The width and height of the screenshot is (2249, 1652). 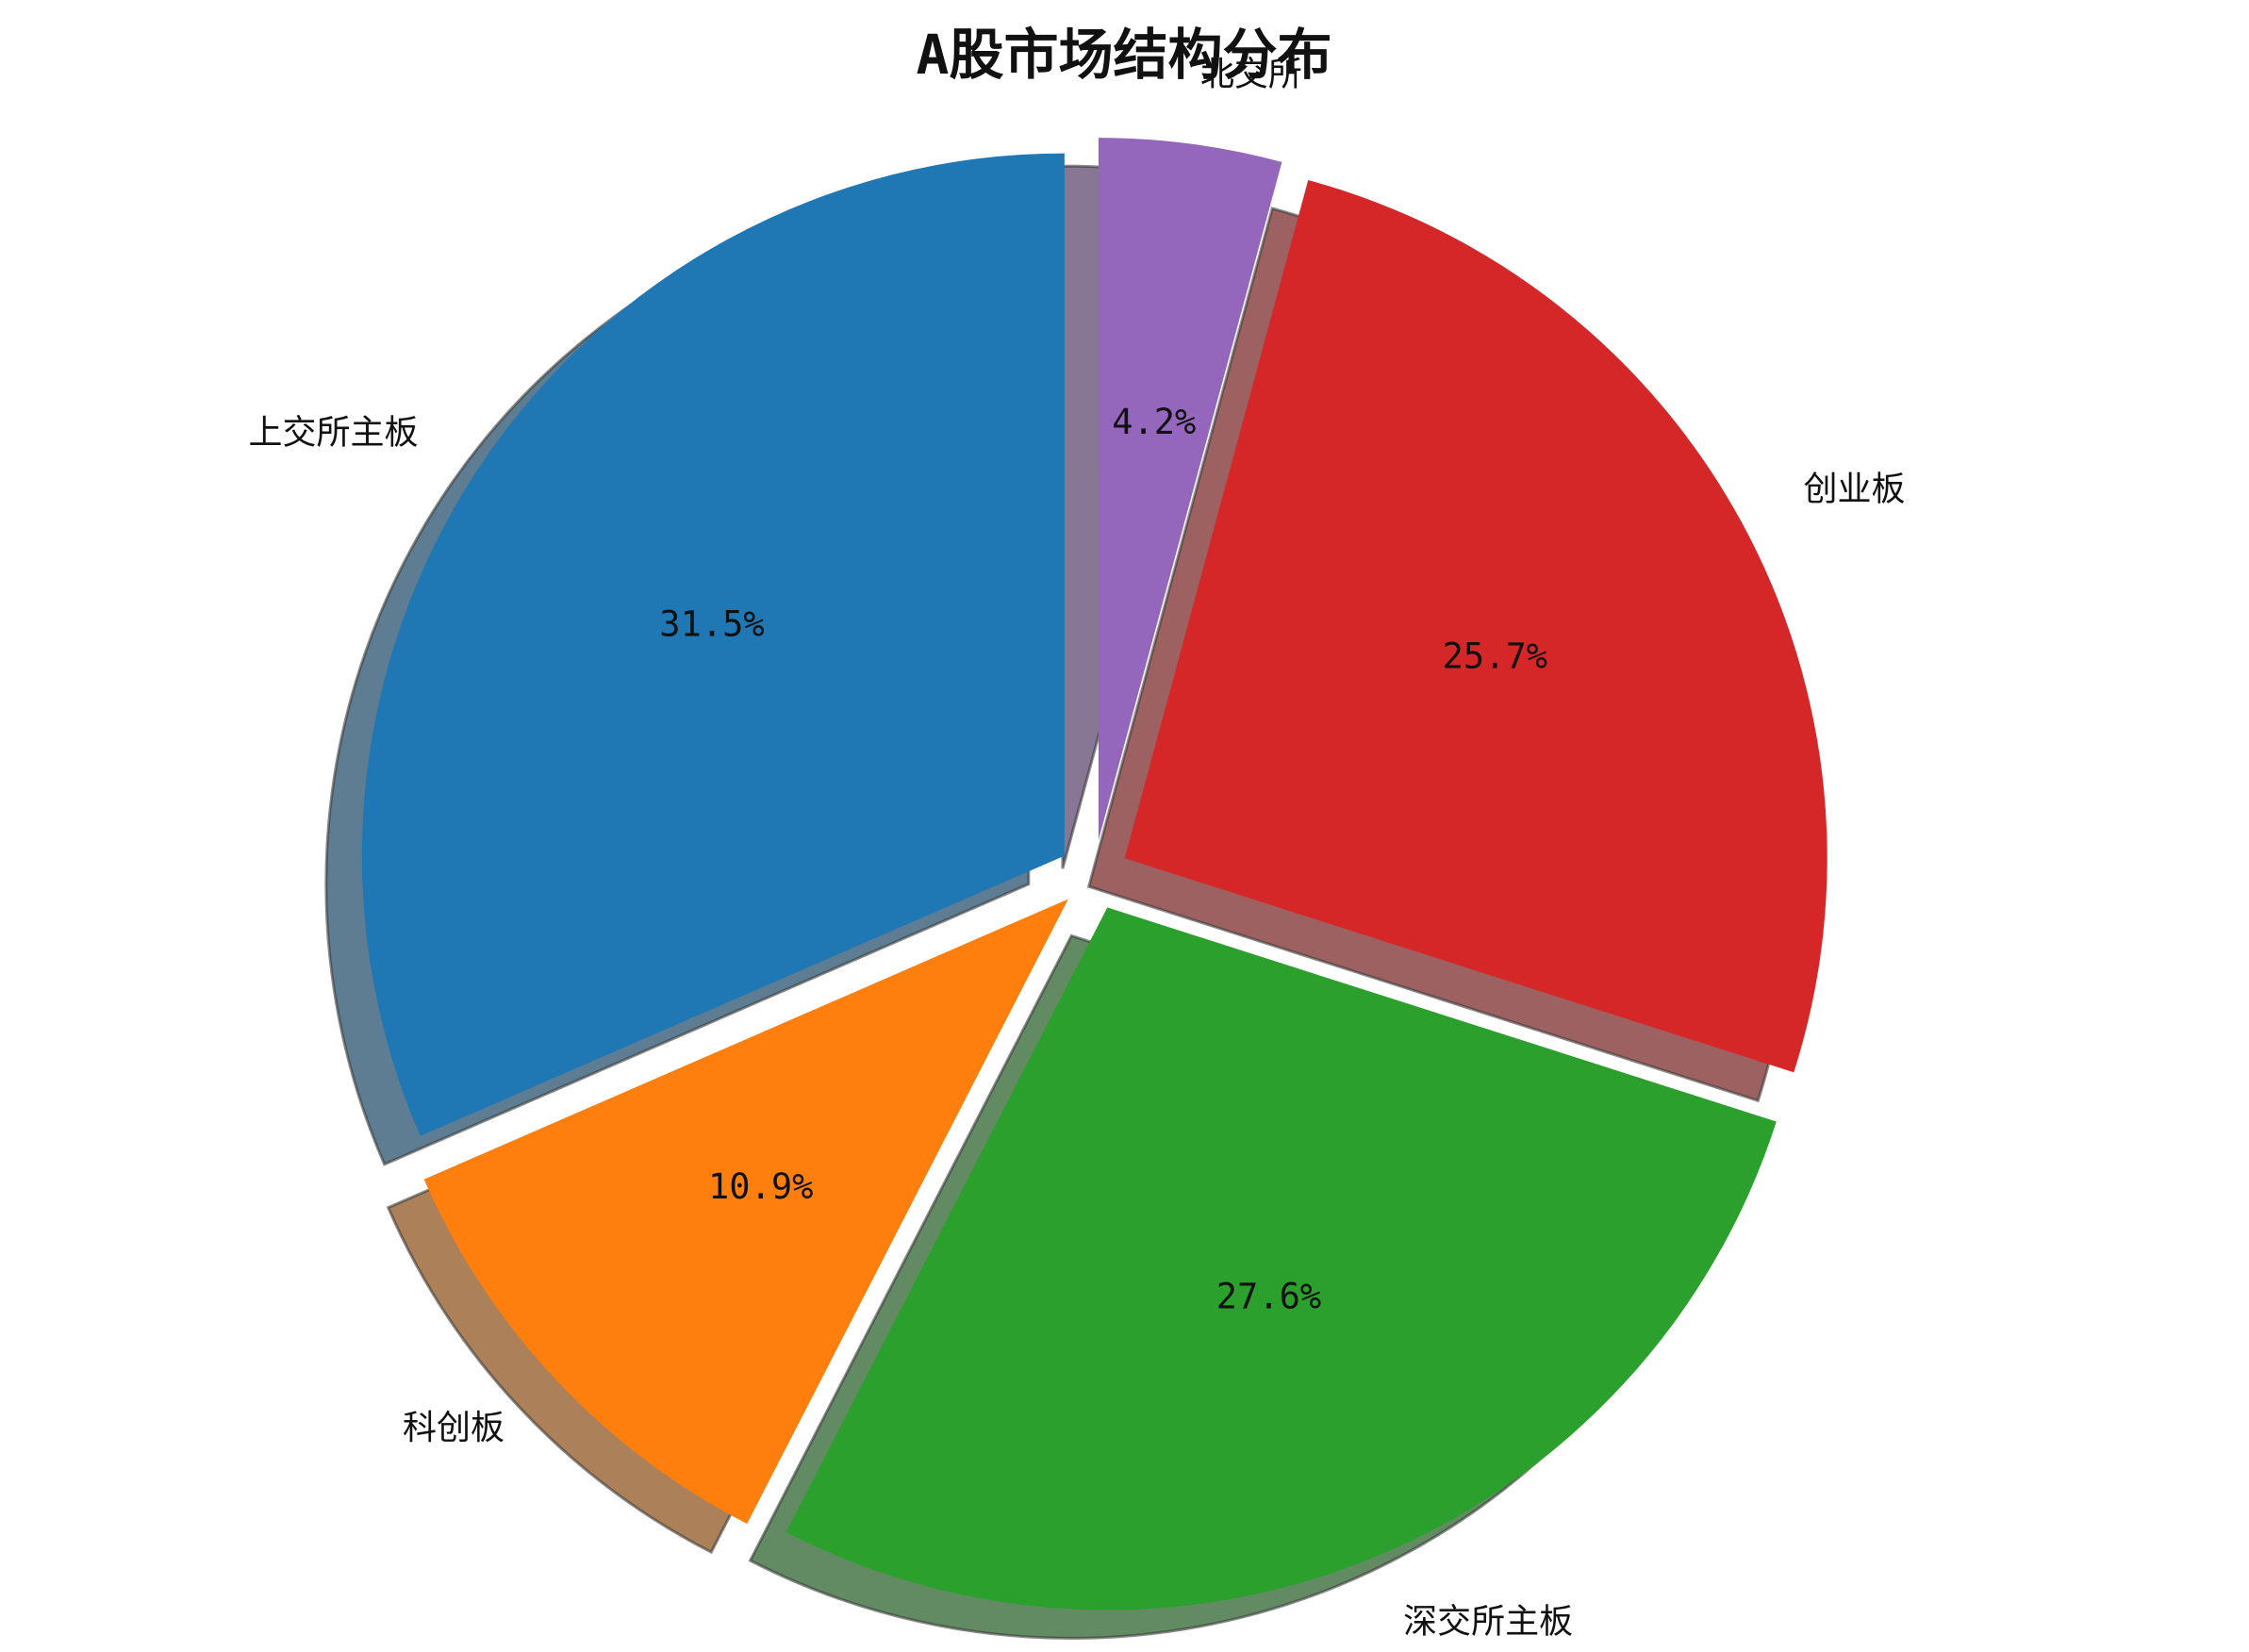 What do you see at coordinates (1251, 75) in the screenshot?
I see `slice-category-label-4: 北交所` at bounding box center [1251, 75].